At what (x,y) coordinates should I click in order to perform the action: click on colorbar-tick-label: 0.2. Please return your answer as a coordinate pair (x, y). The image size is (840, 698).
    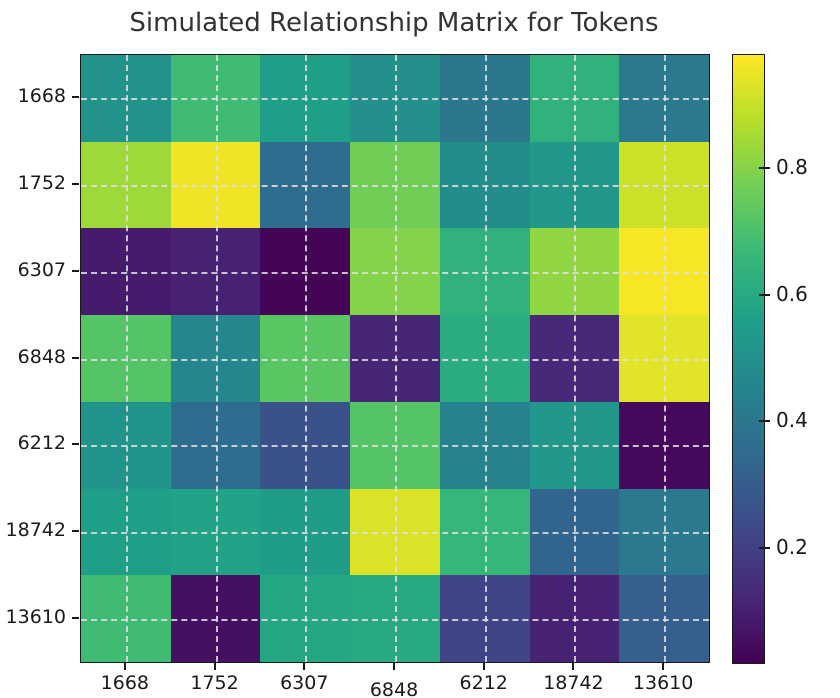
    Looking at the image, I should click on (792, 547).